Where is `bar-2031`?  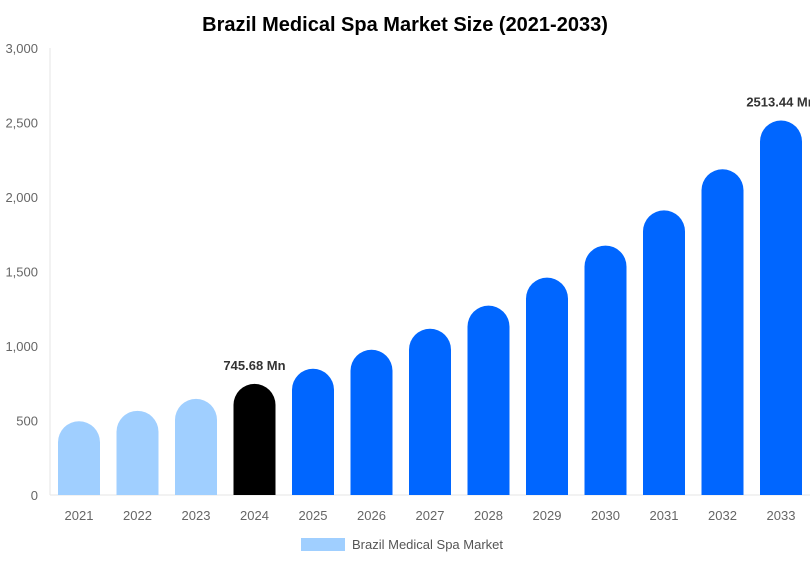 bar-2031 is located at coordinates (664, 352).